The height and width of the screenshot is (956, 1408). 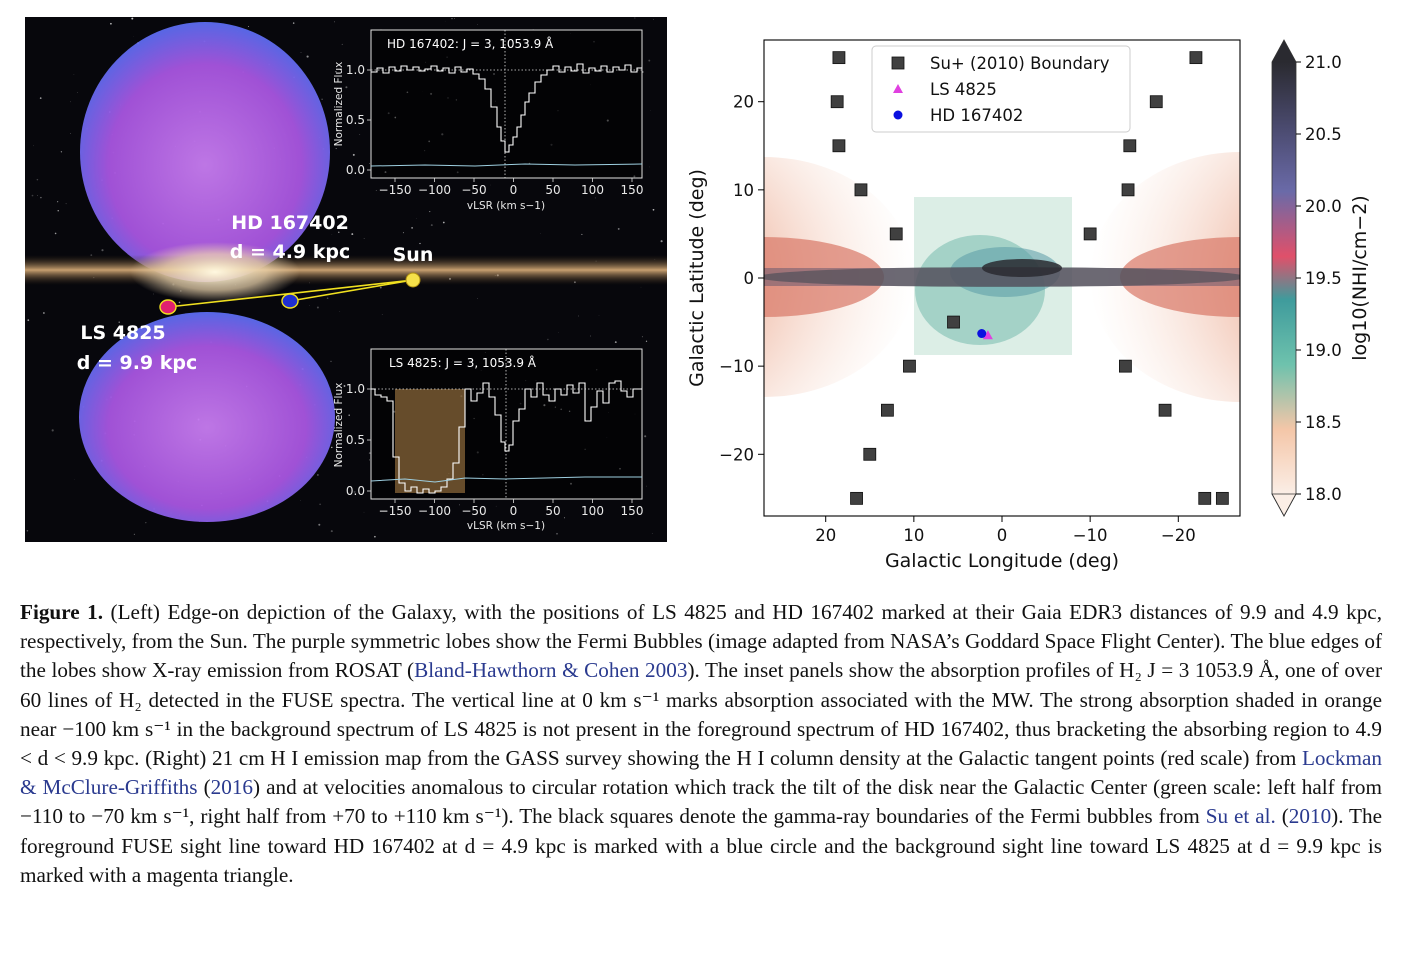 I want to click on hd-distance-label: d = 4.9 kpc, so click(x=290, y=252).